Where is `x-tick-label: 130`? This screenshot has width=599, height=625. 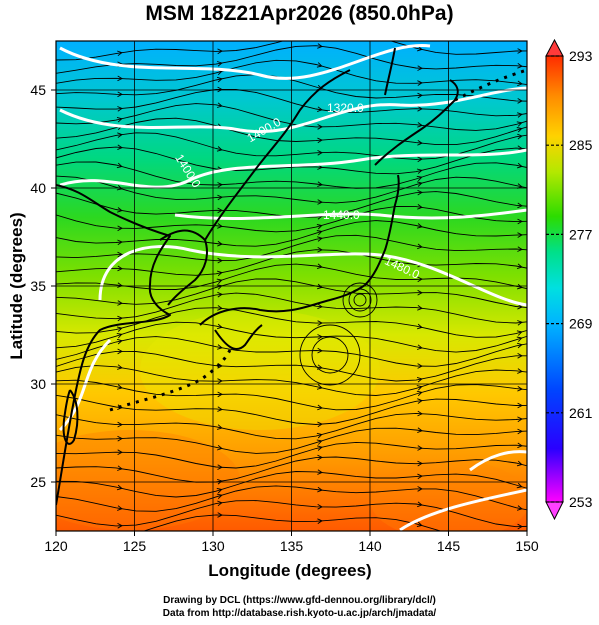 x-tick-label: 130 is located at coordinates (213, 546).